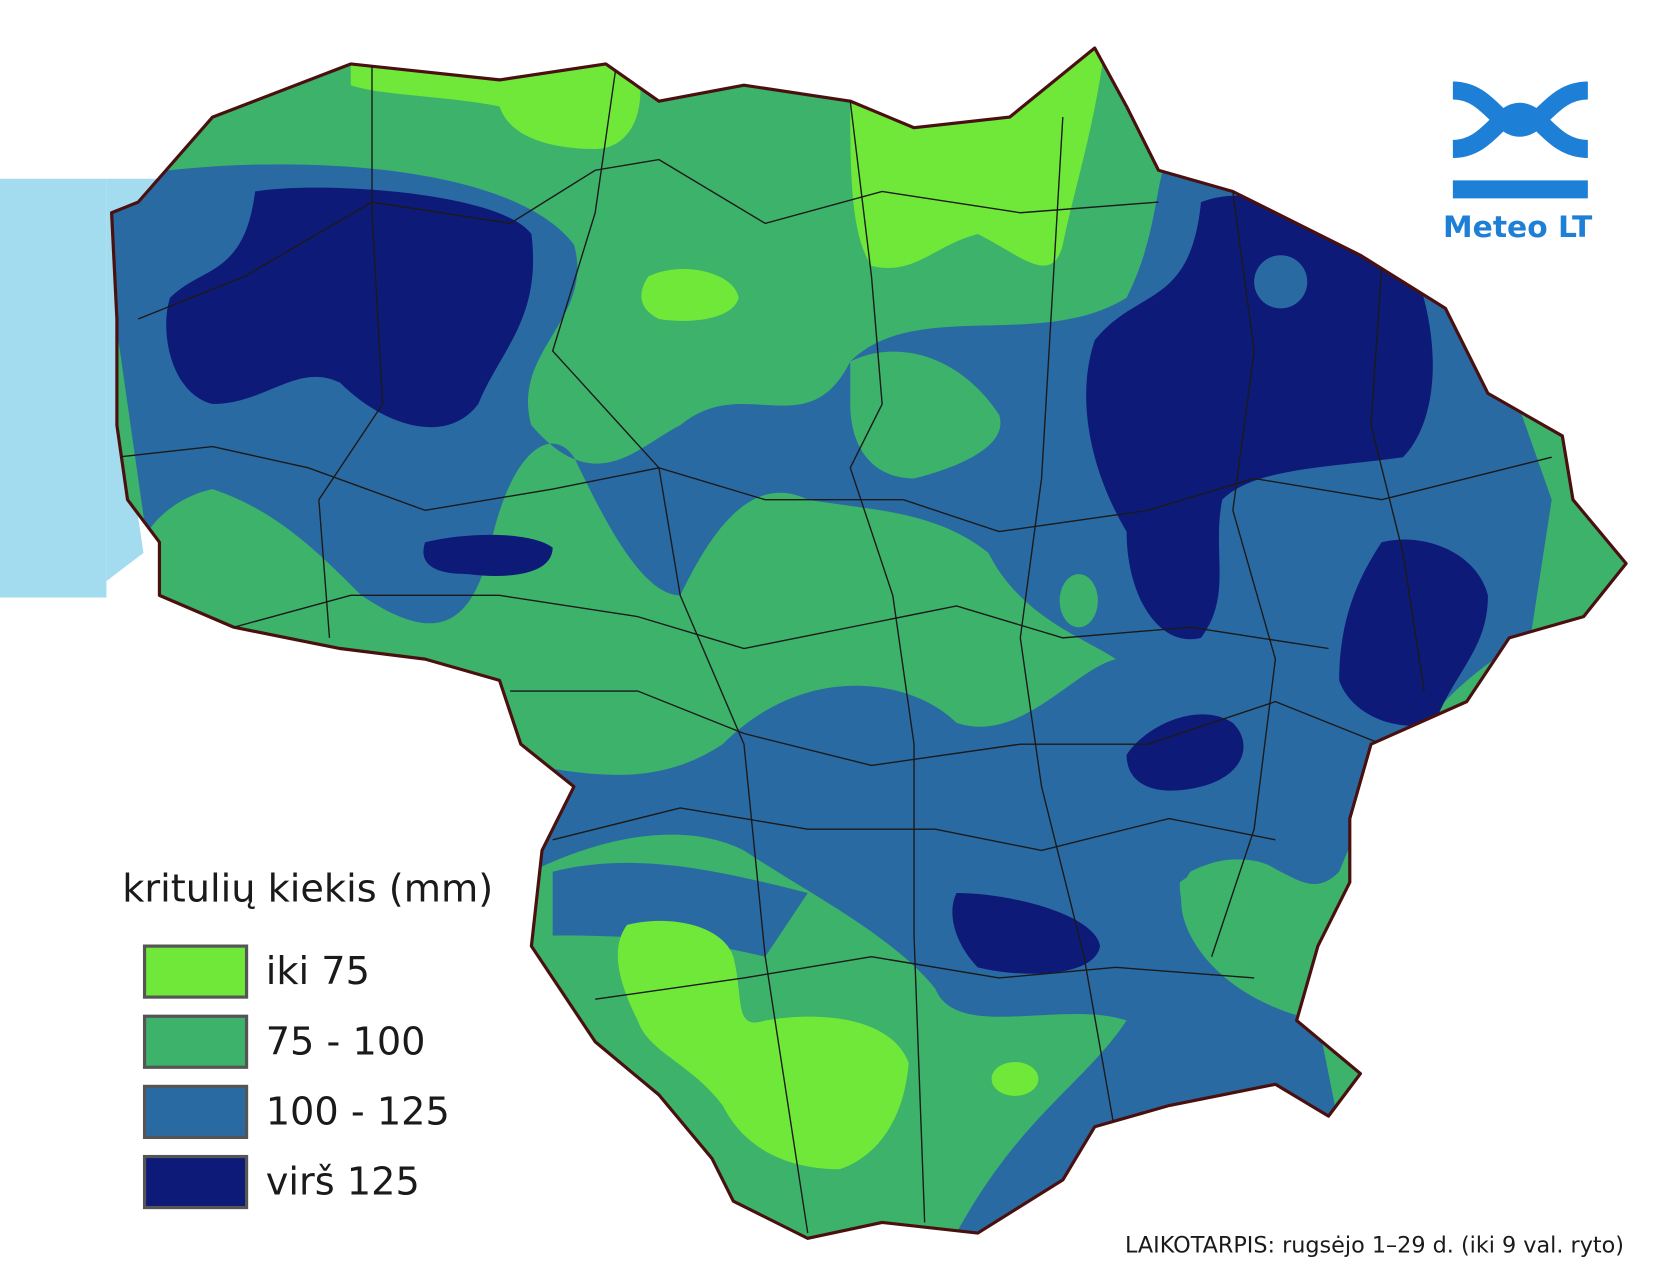 The height and width of the screenshot is (1280, 1658). What do you see at coordinates (1281, 282) in the screenshot?
I see `zone-100-125-holes` at bounding box center [1281, 282].